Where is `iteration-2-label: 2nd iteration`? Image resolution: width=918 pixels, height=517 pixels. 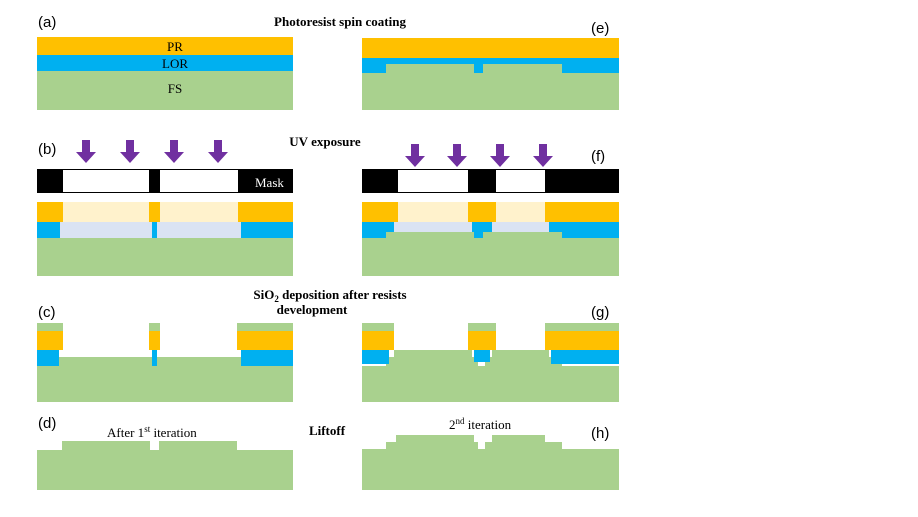
iteration-2-label: 2nd iteration is located at coordinates (480, 424).